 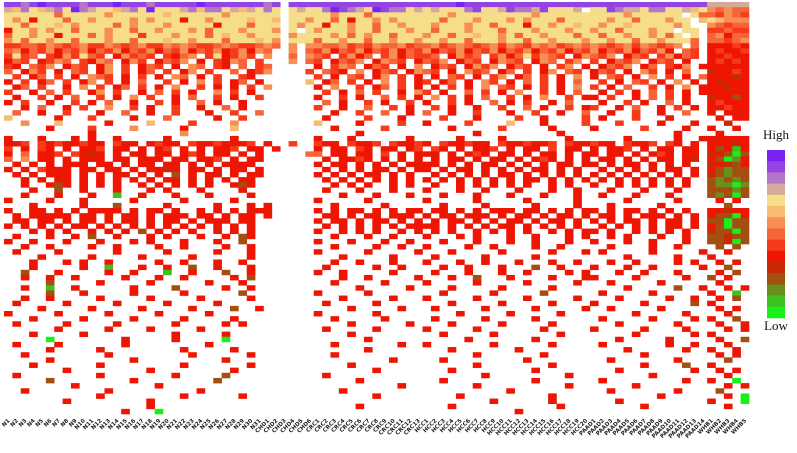 What do you see at coordinates (31, 423) in the screenshot?
I see `x-tick-label: N4` at bounding box center [31, 423].